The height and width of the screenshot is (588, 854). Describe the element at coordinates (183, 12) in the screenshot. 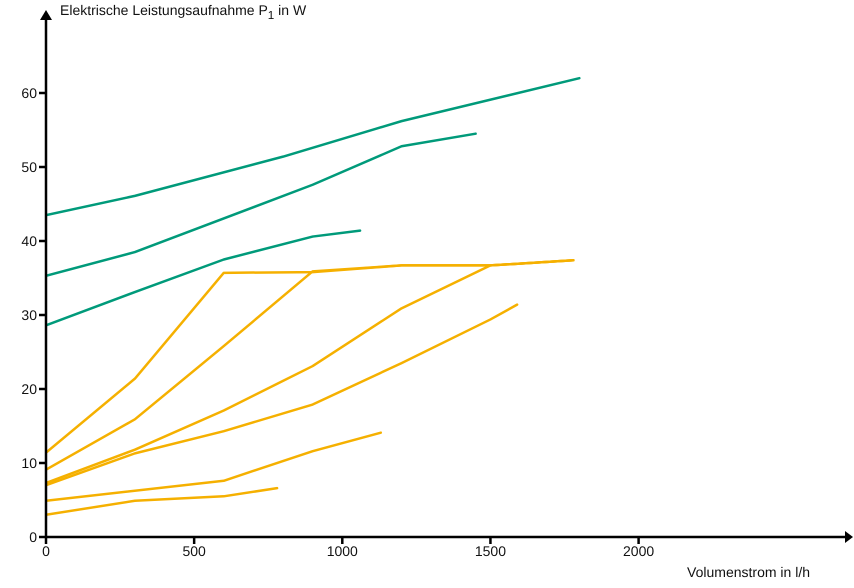

I see `y-axis-title: Elektrische Leistungsaufnahme P$_{1}$ in W` at that location.